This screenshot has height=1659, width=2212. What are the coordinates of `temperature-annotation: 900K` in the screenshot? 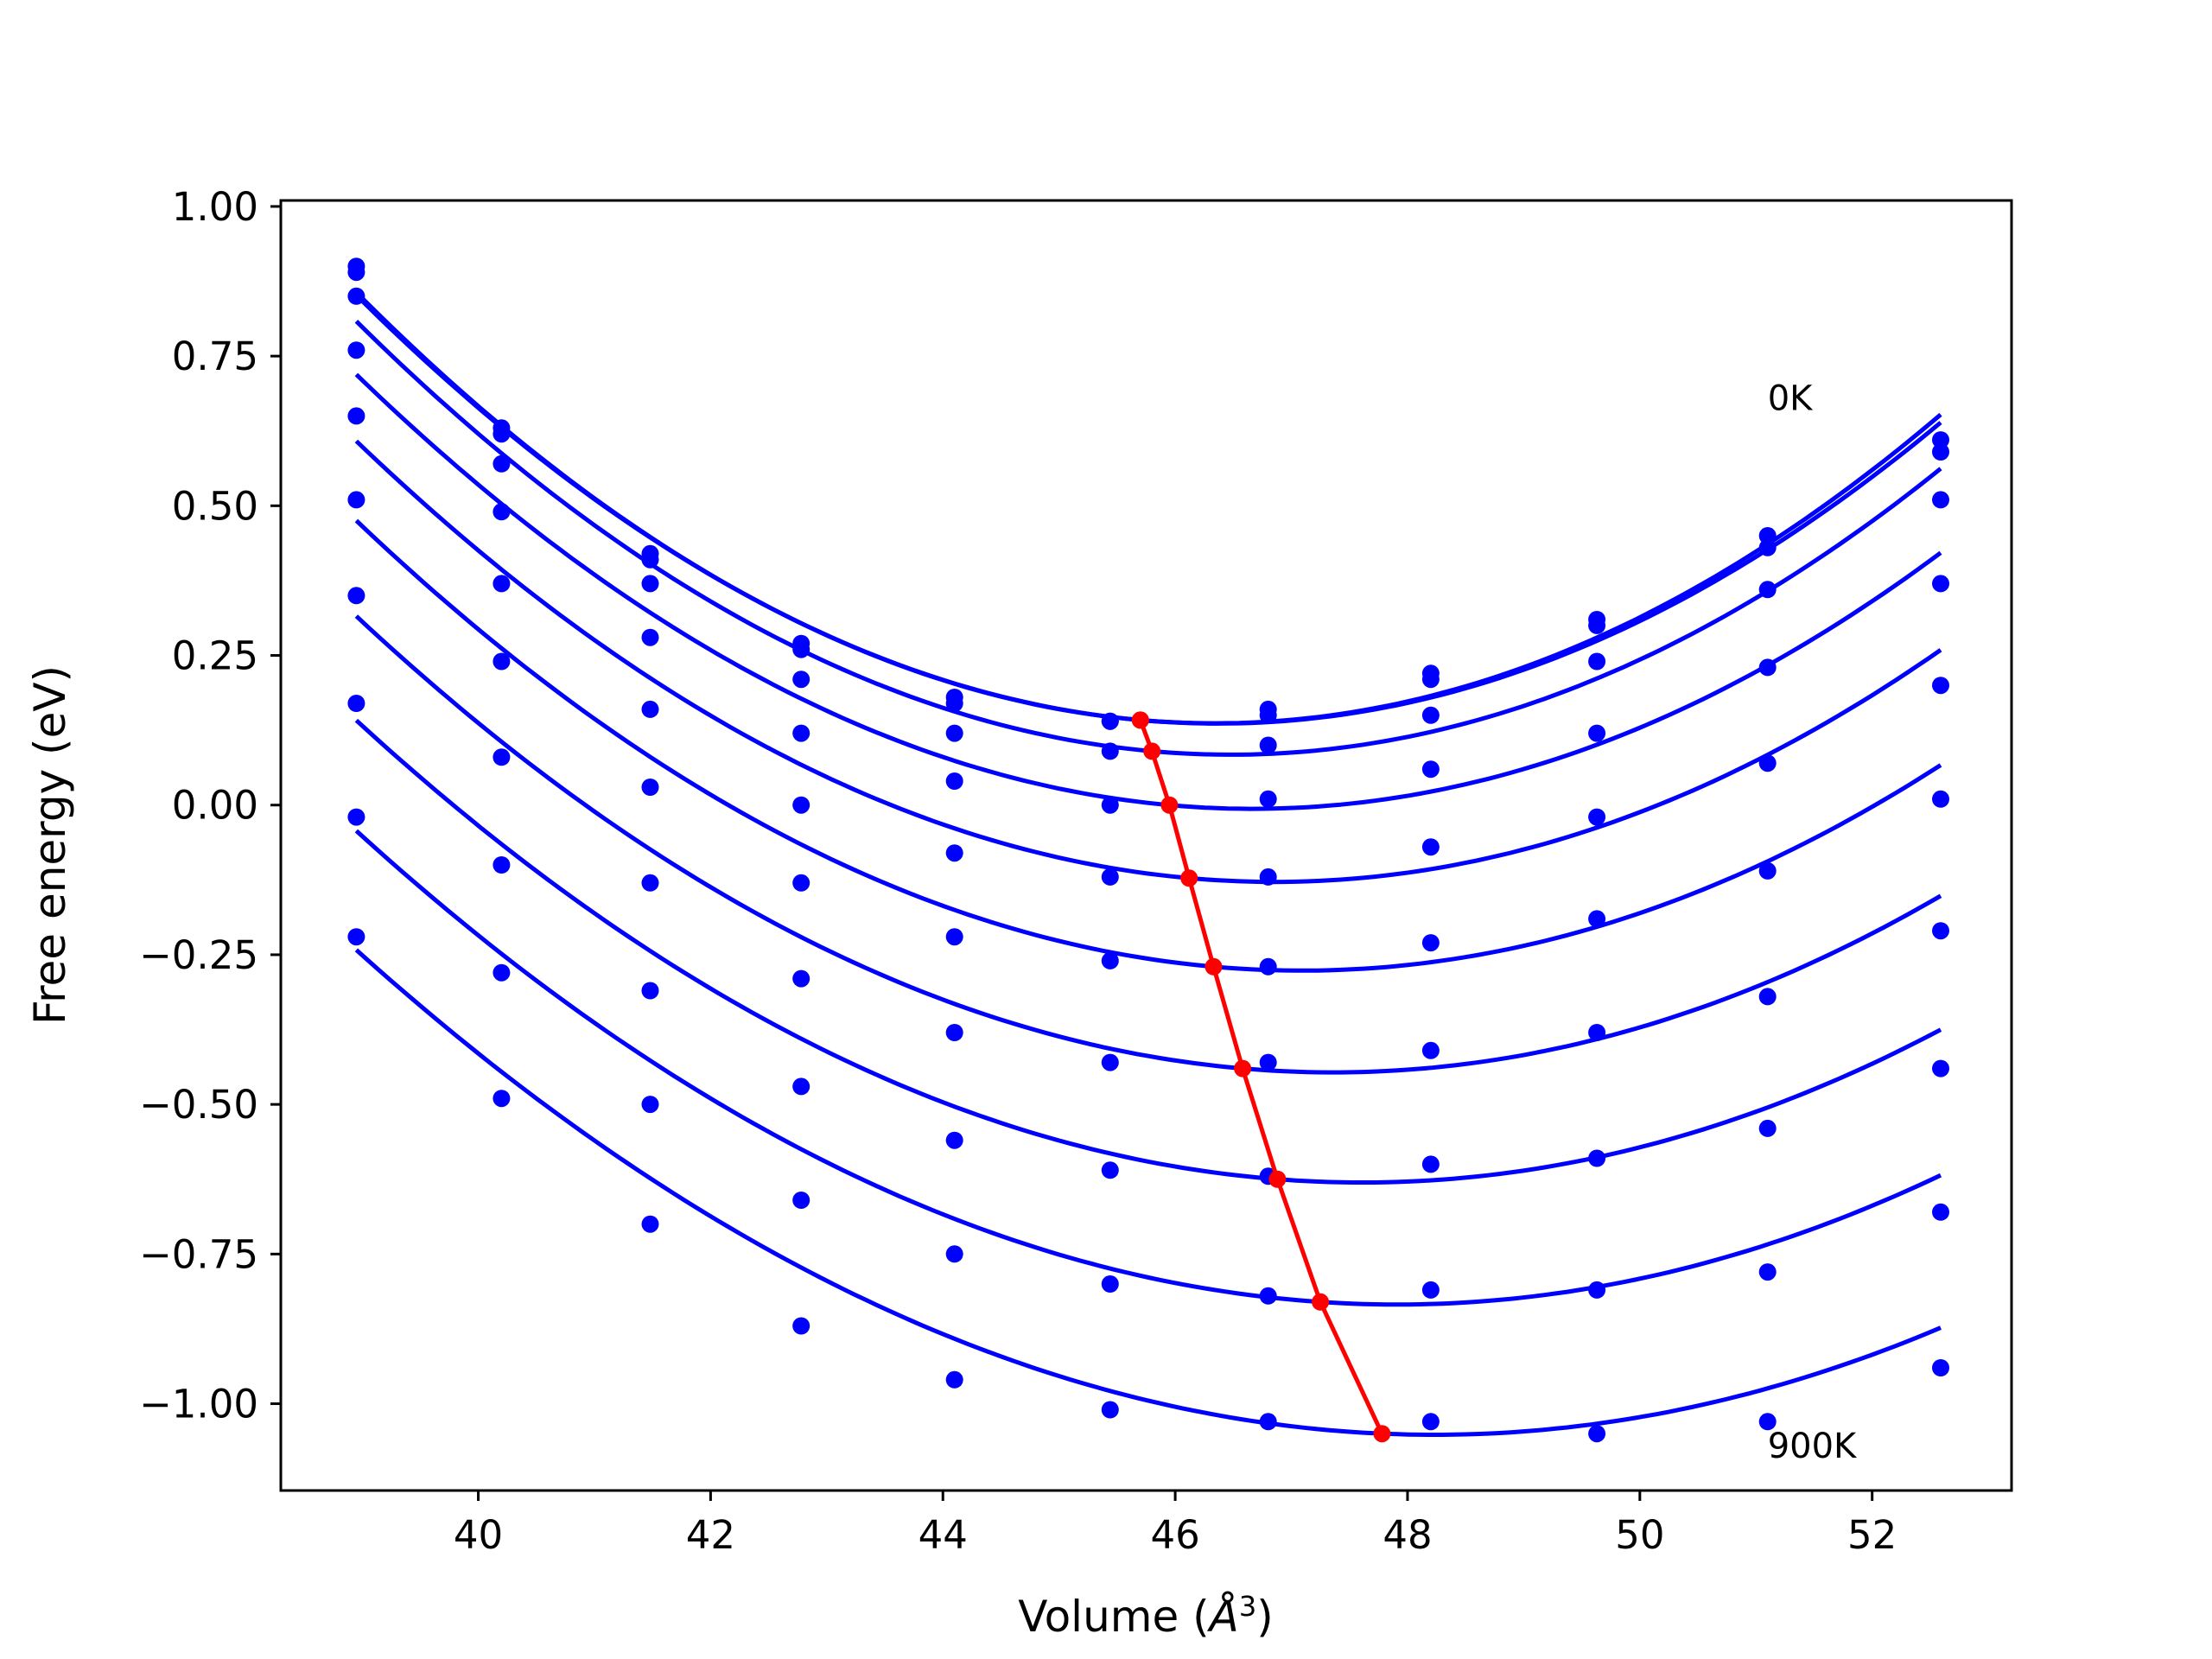 It's located at (1813, 1446).